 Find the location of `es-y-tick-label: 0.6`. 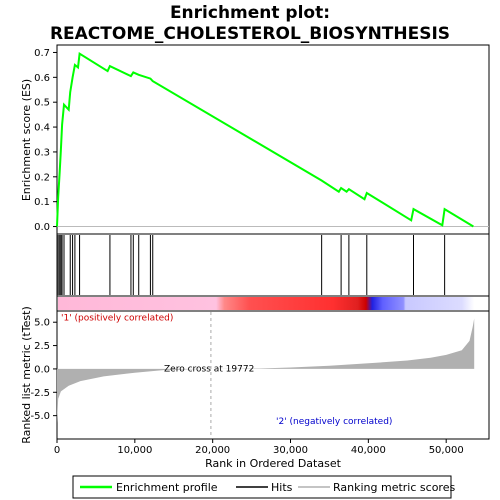

es-y-tick-label: 0.6 is located at coordinates (42, 78).